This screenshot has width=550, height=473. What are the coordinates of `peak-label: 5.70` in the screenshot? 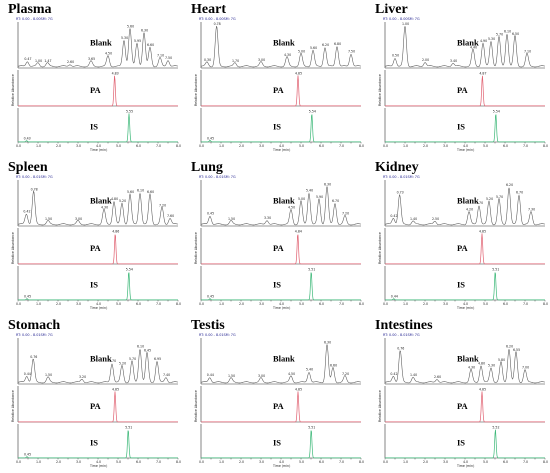 It's located at (499, 197).